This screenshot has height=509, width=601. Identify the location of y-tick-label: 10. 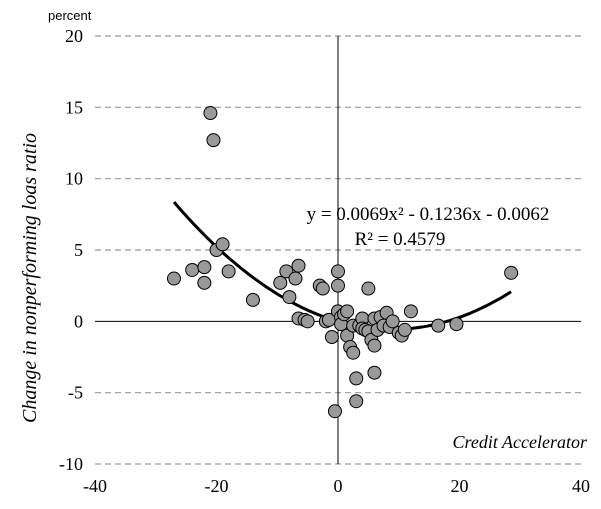
(74, 179).